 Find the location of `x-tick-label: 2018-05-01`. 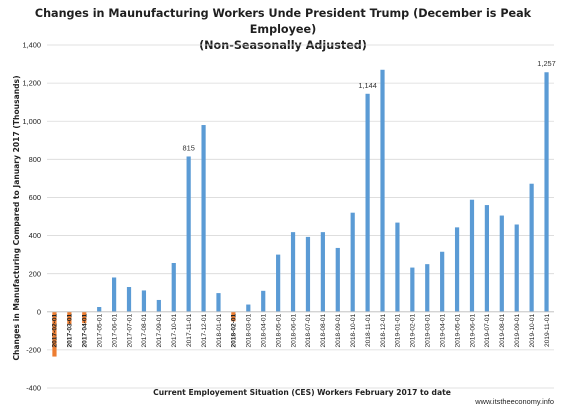

x-tick-label: 2018-05-01 is located at coordinates (278, 330).